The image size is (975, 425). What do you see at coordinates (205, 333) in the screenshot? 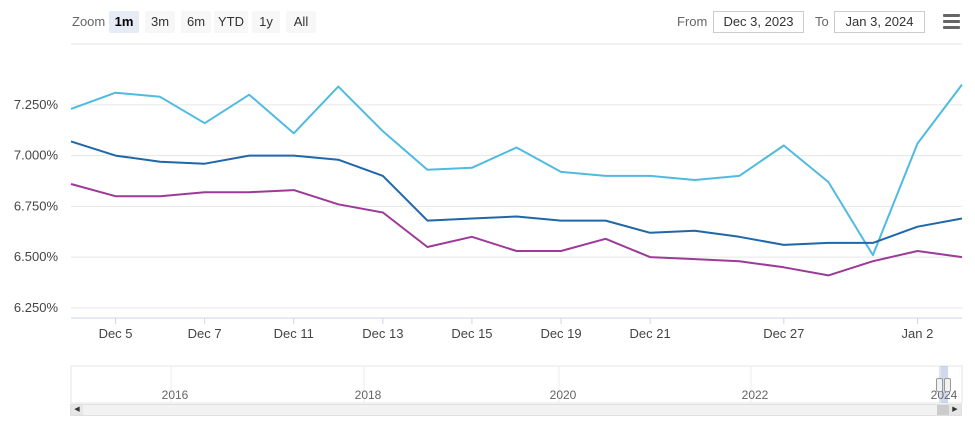
I see `x-tick-label: Dec 7` at bounding box center [205, 333].